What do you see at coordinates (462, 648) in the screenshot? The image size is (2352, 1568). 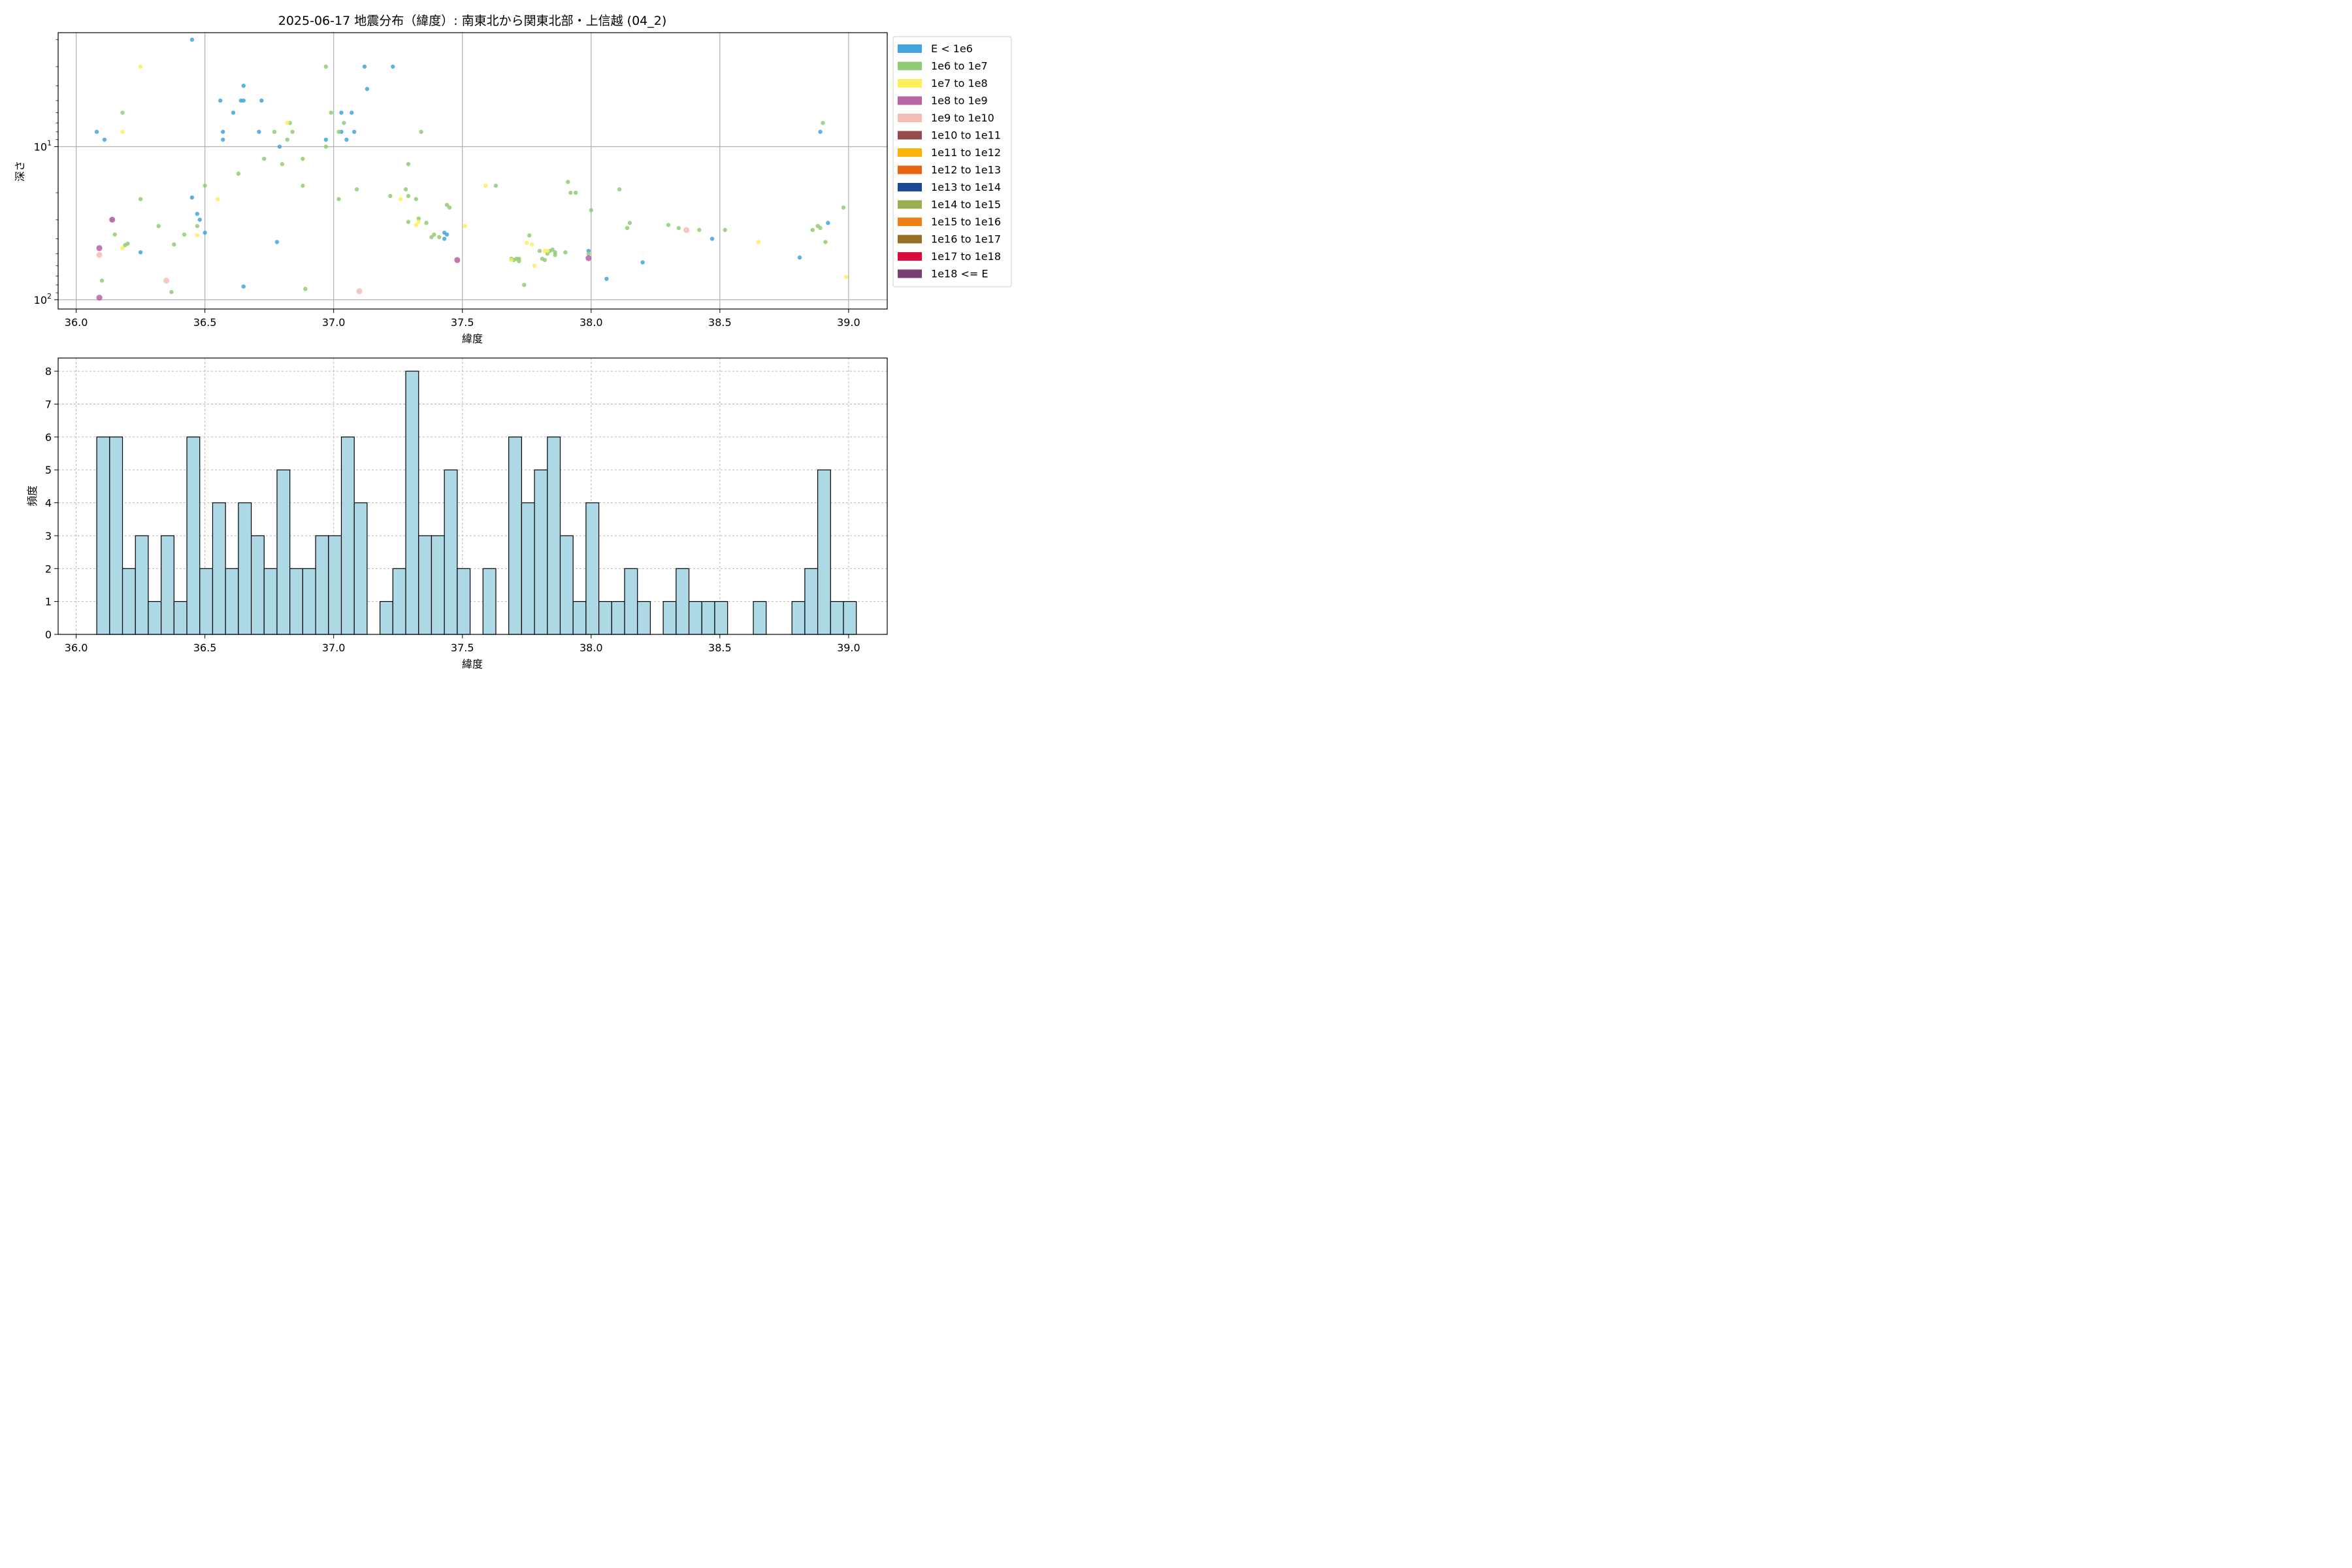 I see `histogram-x-tick-label: 37.5` at bounding box center [462, 648].